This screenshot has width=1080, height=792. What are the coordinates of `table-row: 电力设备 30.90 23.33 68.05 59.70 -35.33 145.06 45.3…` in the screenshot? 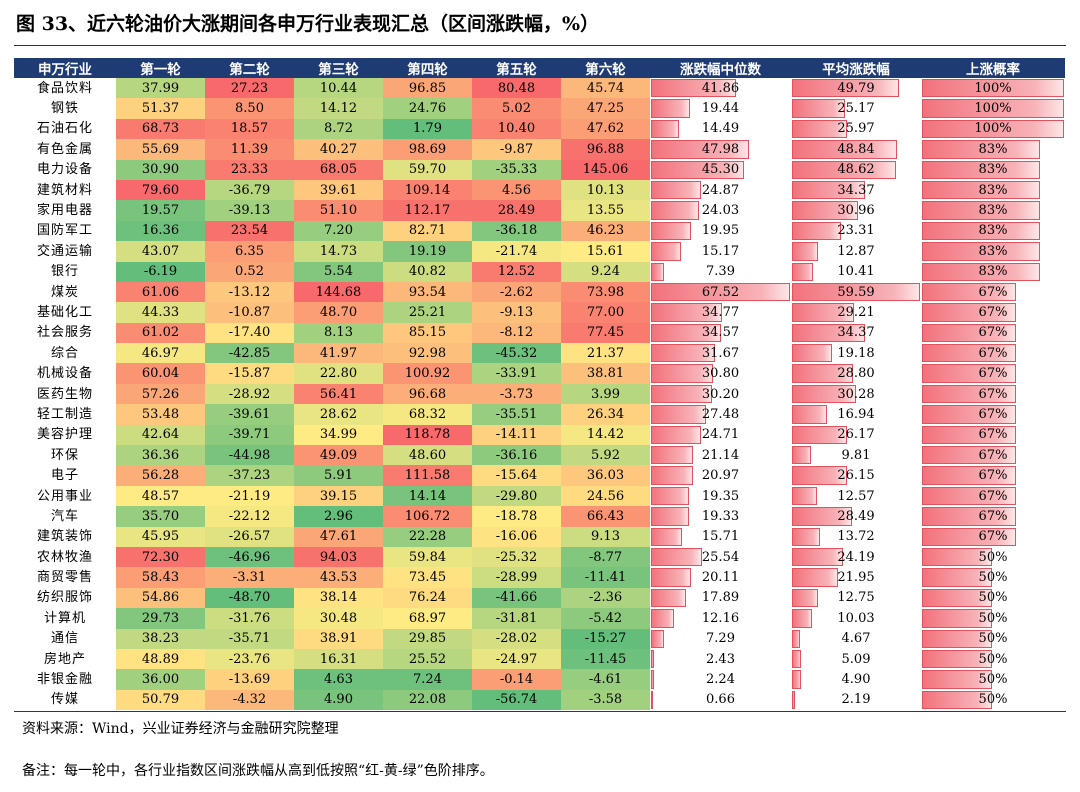 It's located at (539, 169).